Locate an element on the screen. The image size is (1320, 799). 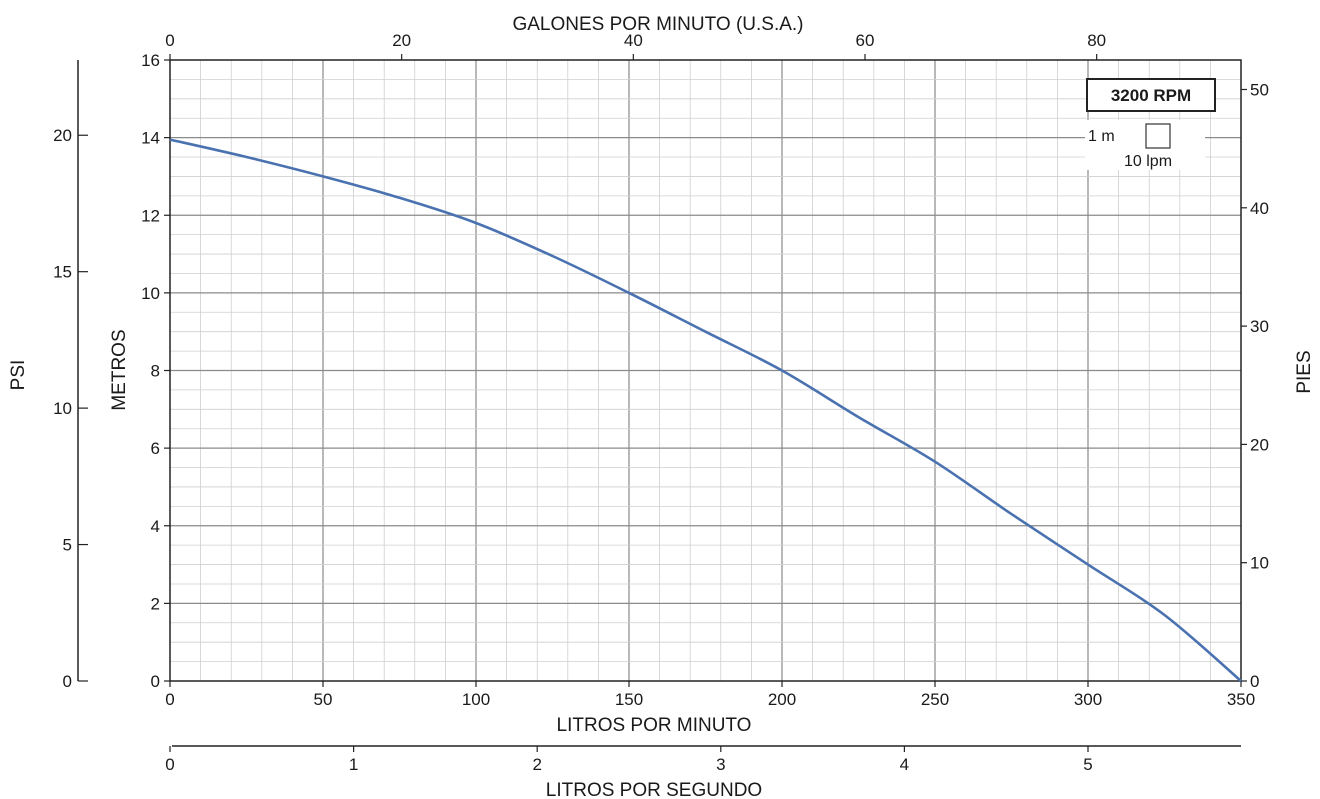
y-left-ticks: 0 2 4 6 8 10 12 14 16 is located at coordinates (155, 371).